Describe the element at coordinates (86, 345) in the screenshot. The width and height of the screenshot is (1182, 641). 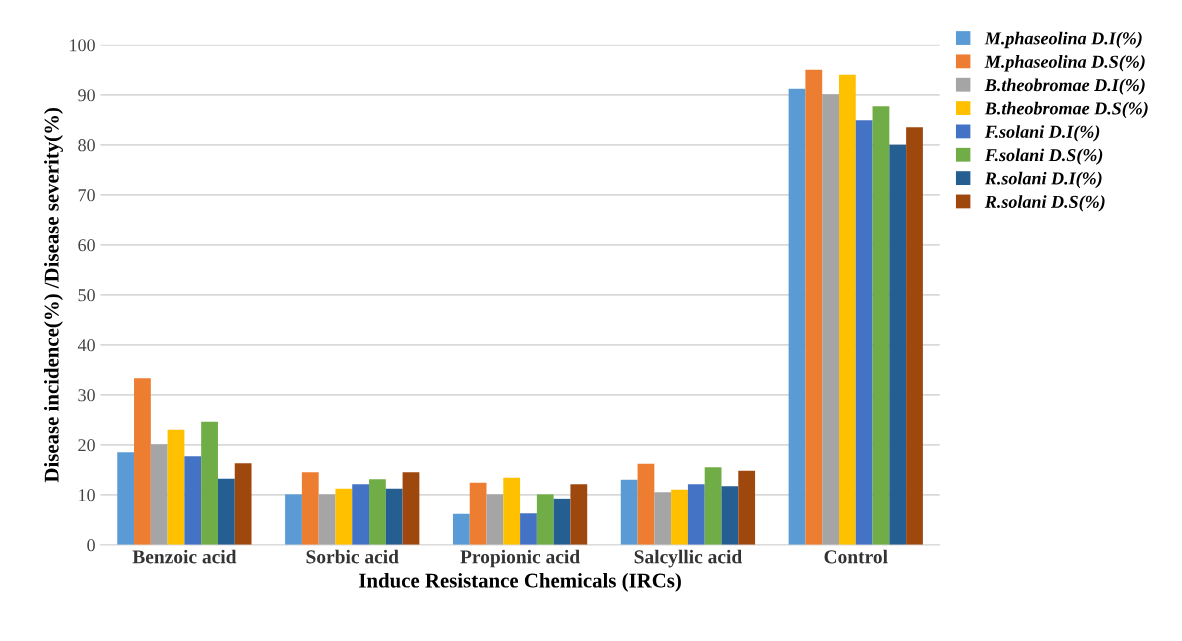
I see `y-tick-label: 40` at that location.